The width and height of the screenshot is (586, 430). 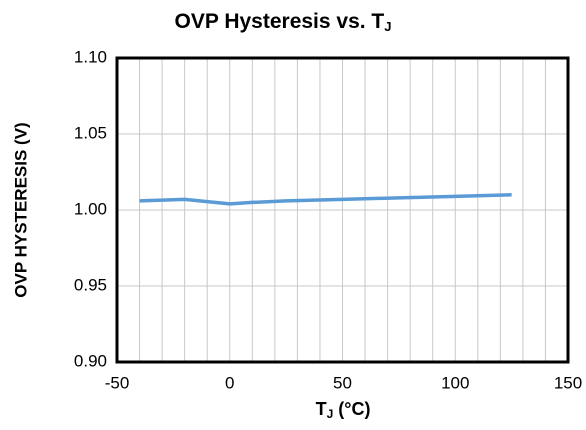 What do you see at coordinates (90, 284) in the screenshot?
I see `y-tick-label: 0.95` at bounding box center [90, 284].